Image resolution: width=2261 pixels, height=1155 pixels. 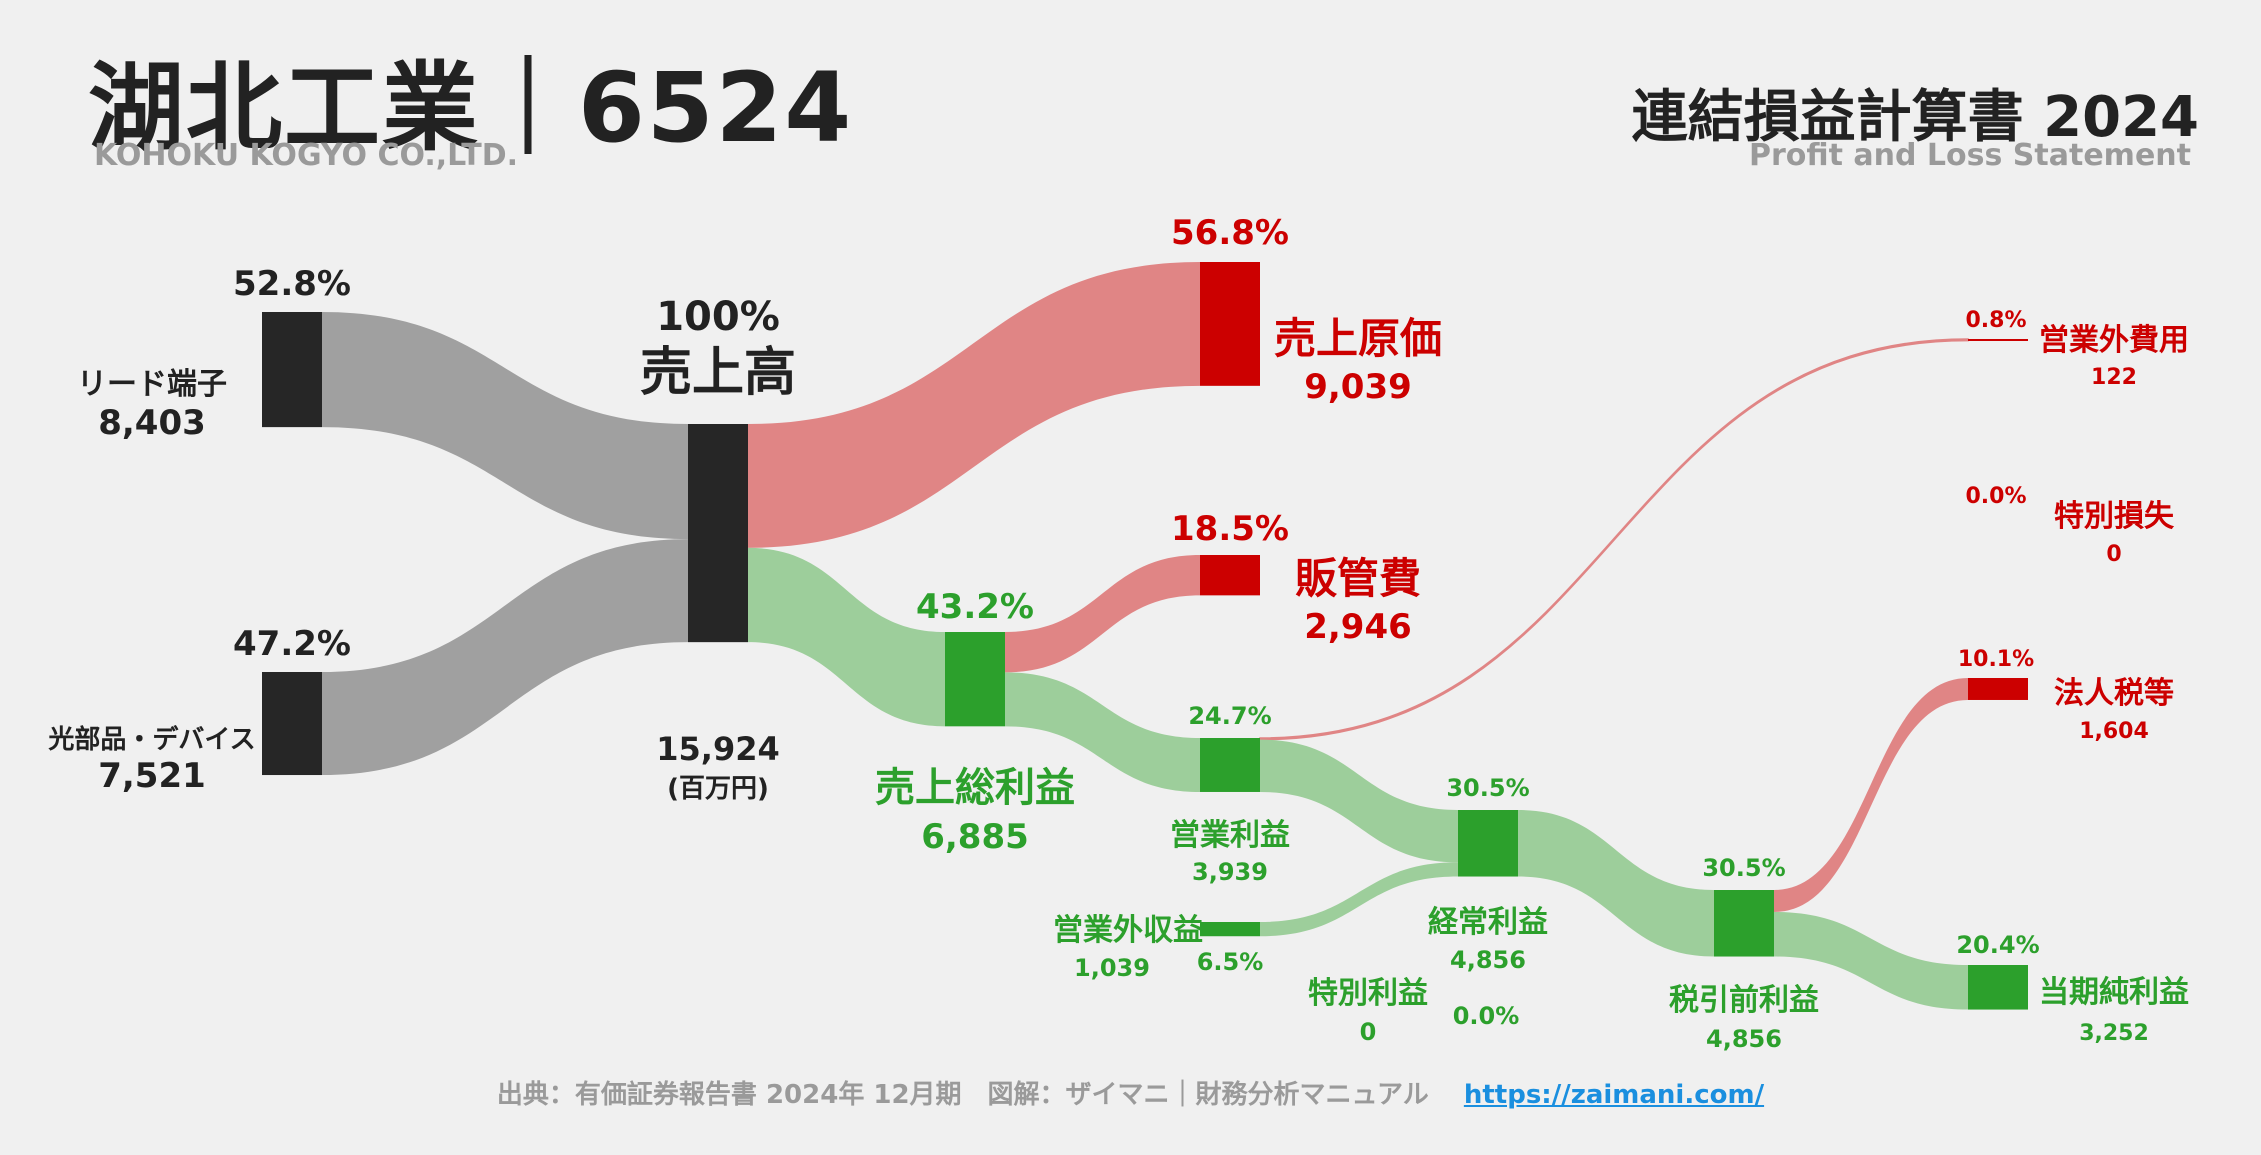 What do you see at coordinates (1230, 765) in the screenshot?
I see `node-op` at bounding box center [1230, 765].